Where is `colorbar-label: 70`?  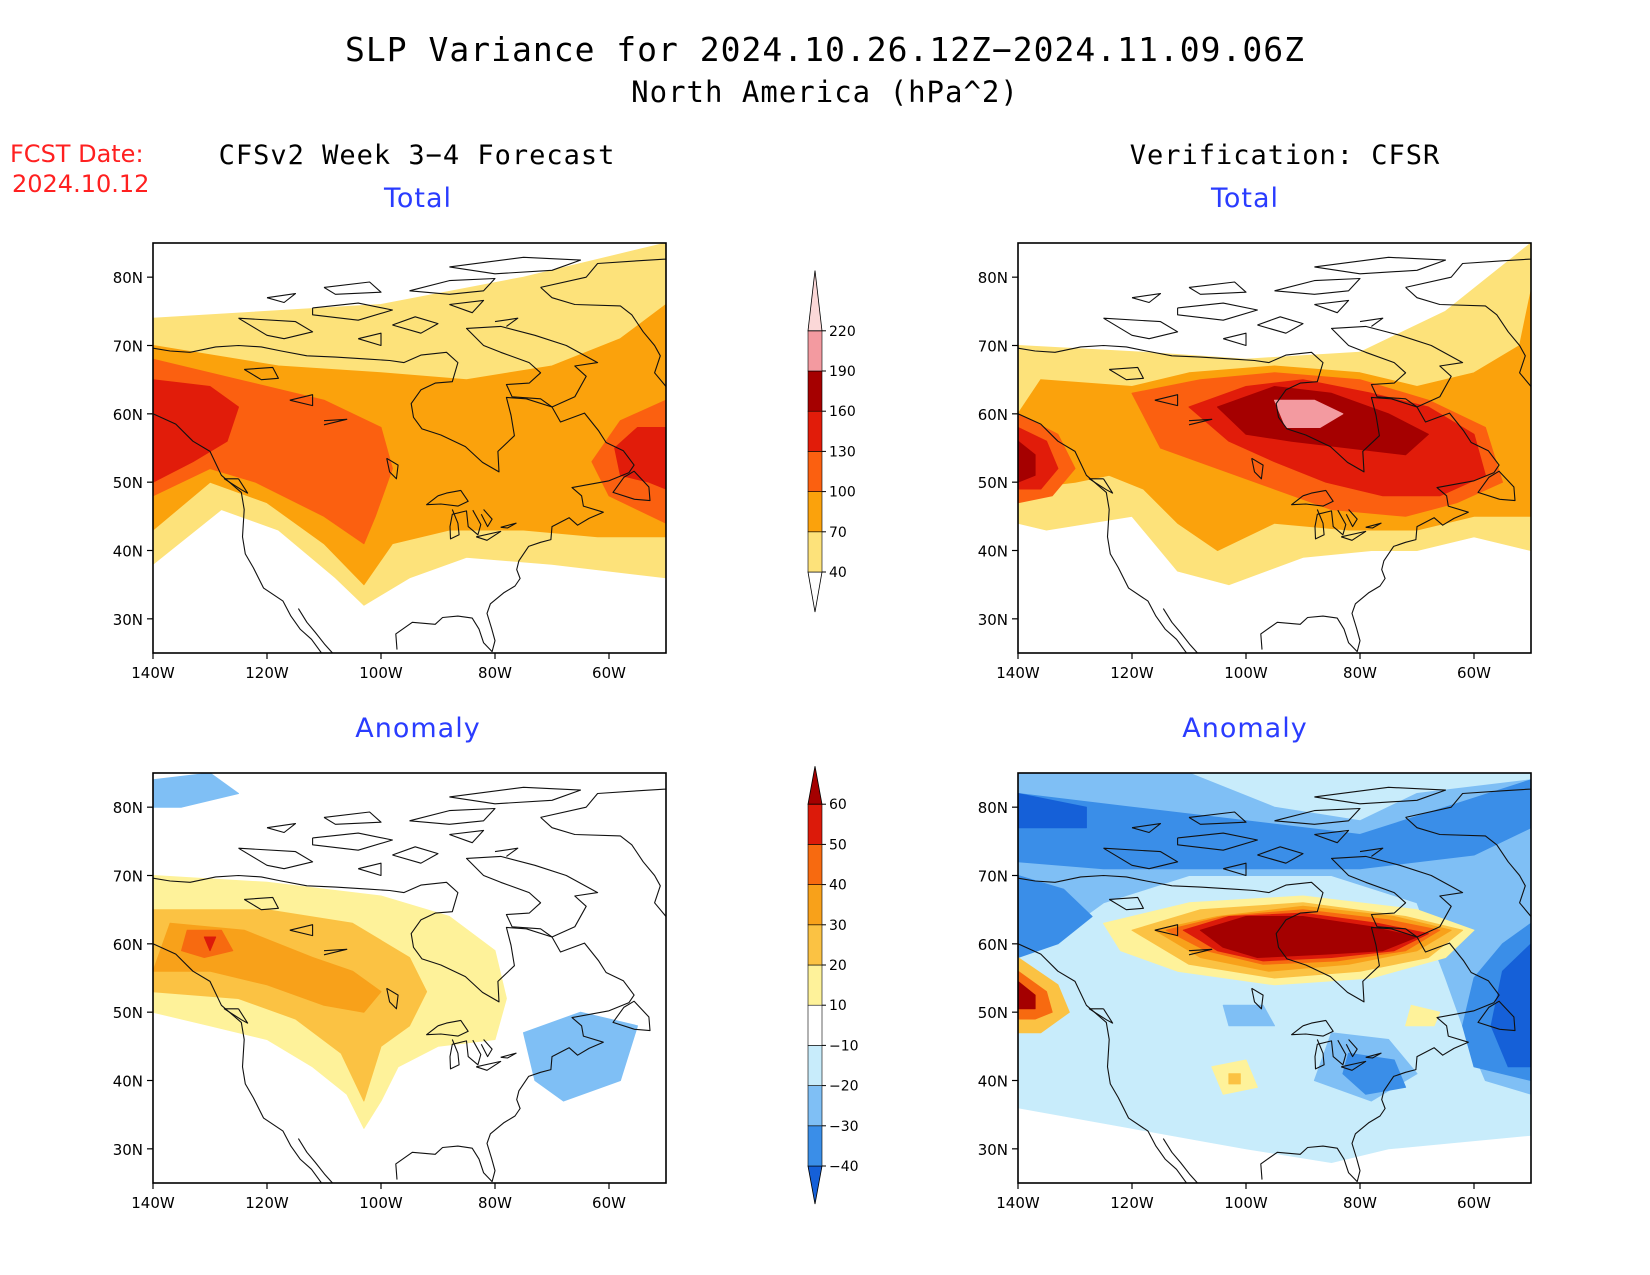 colorbar-label: 70 is located at coordinates (838, 533).